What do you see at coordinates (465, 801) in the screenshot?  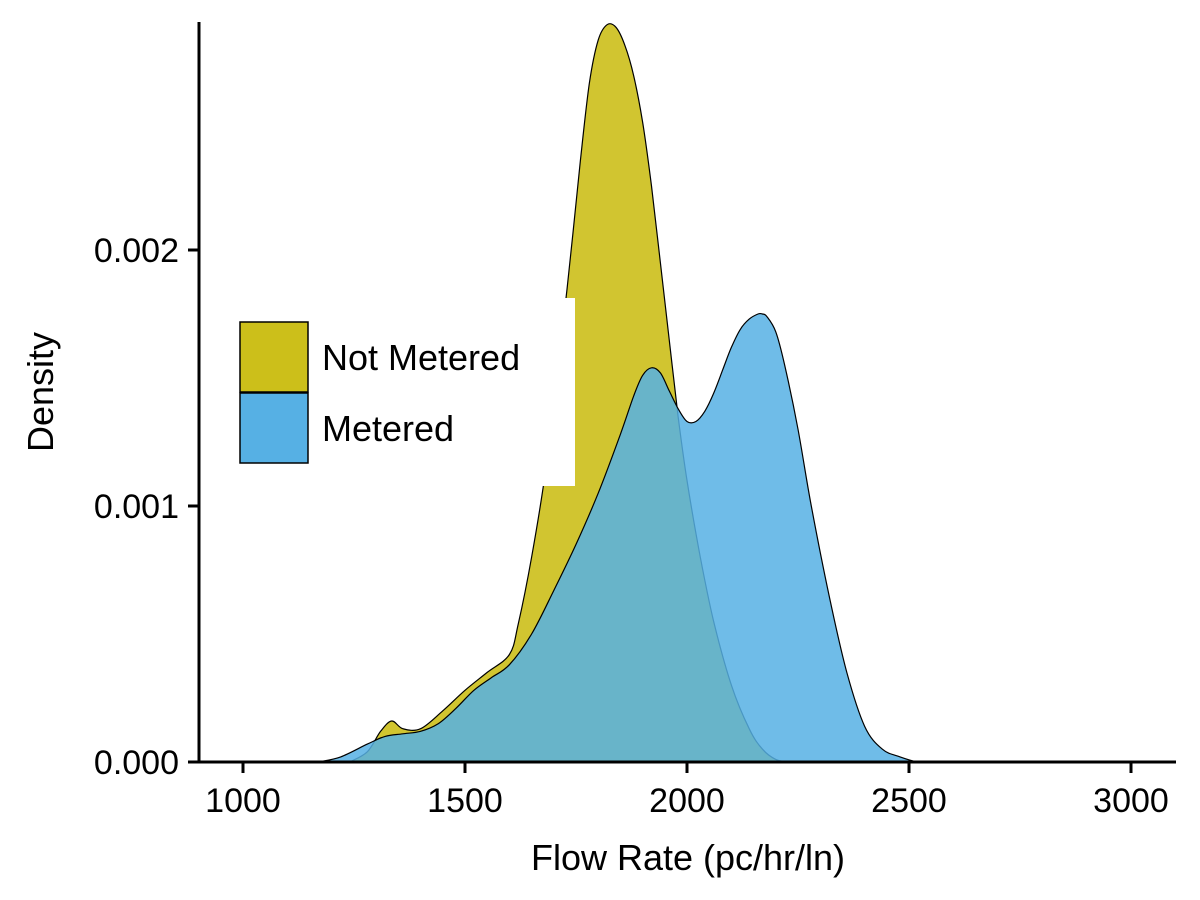 I see `x-tick-label: 1500` at bounding box center [465, 801].